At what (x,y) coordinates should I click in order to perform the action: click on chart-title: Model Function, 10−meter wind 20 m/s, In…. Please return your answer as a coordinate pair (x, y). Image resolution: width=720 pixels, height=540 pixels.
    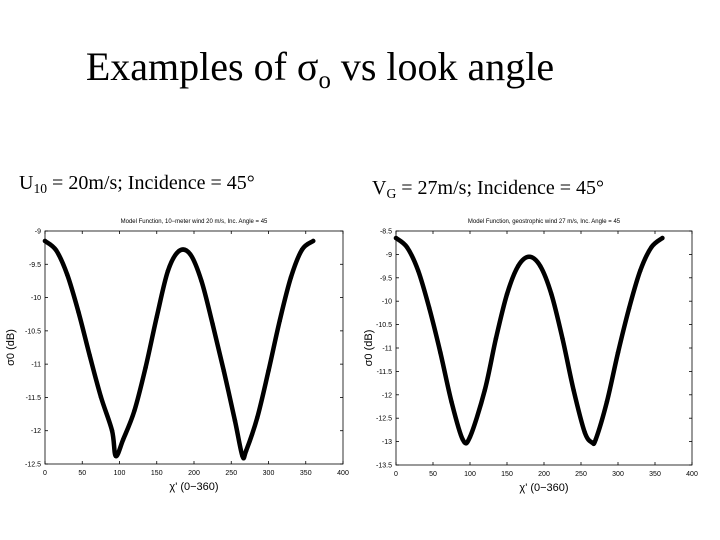
    Looking at the image, I should click on (194, 222).